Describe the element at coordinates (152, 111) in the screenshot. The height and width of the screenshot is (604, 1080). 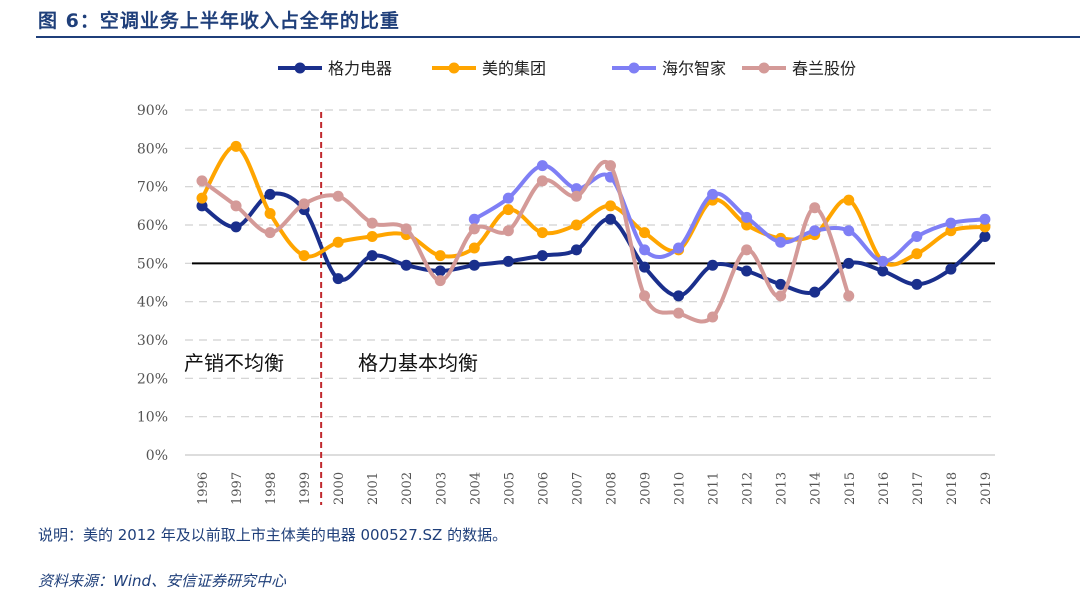
I see `y-tick-label: 90%` at that location.